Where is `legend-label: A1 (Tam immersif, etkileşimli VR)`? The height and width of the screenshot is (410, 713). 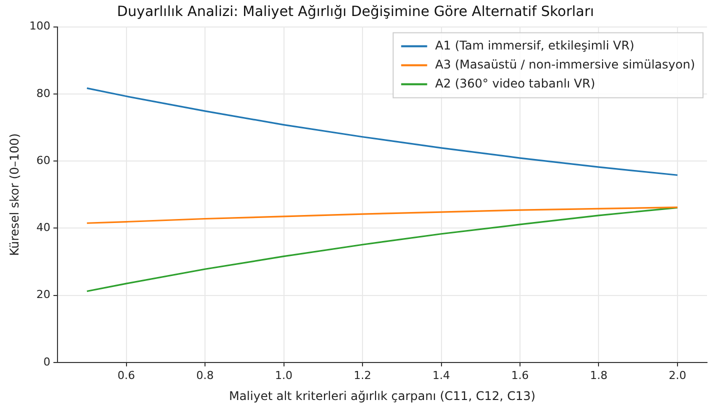
legend-label: A1 (Tam immersif, etkileşimli VR) is located at coordinates (534, 45).